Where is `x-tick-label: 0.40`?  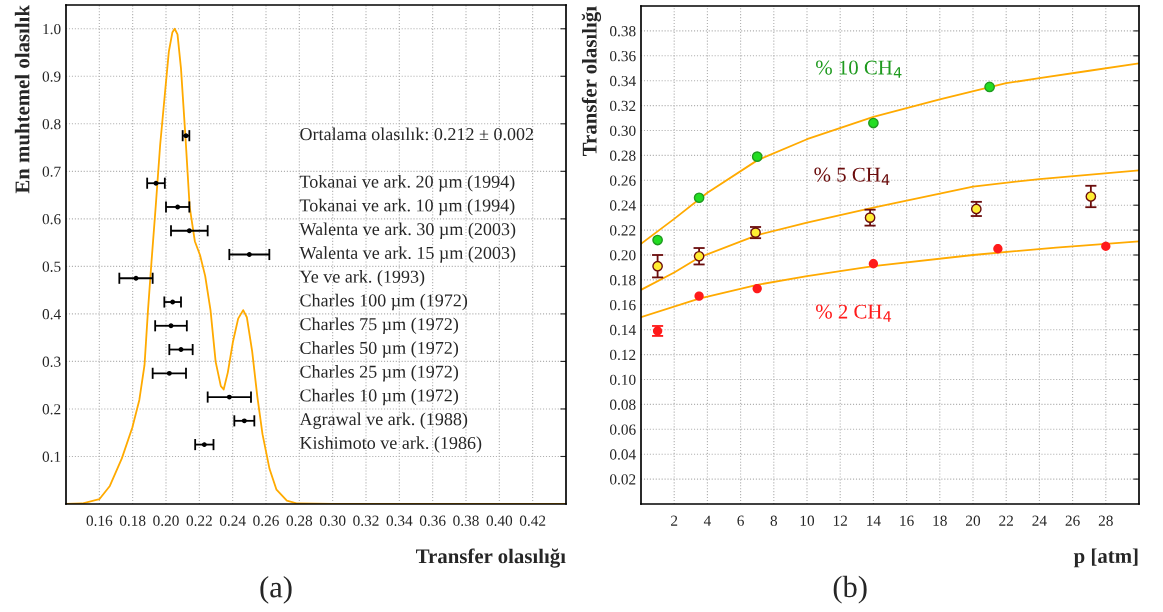 x-tick-label: 0.40 is located at coordinates (499, 520).